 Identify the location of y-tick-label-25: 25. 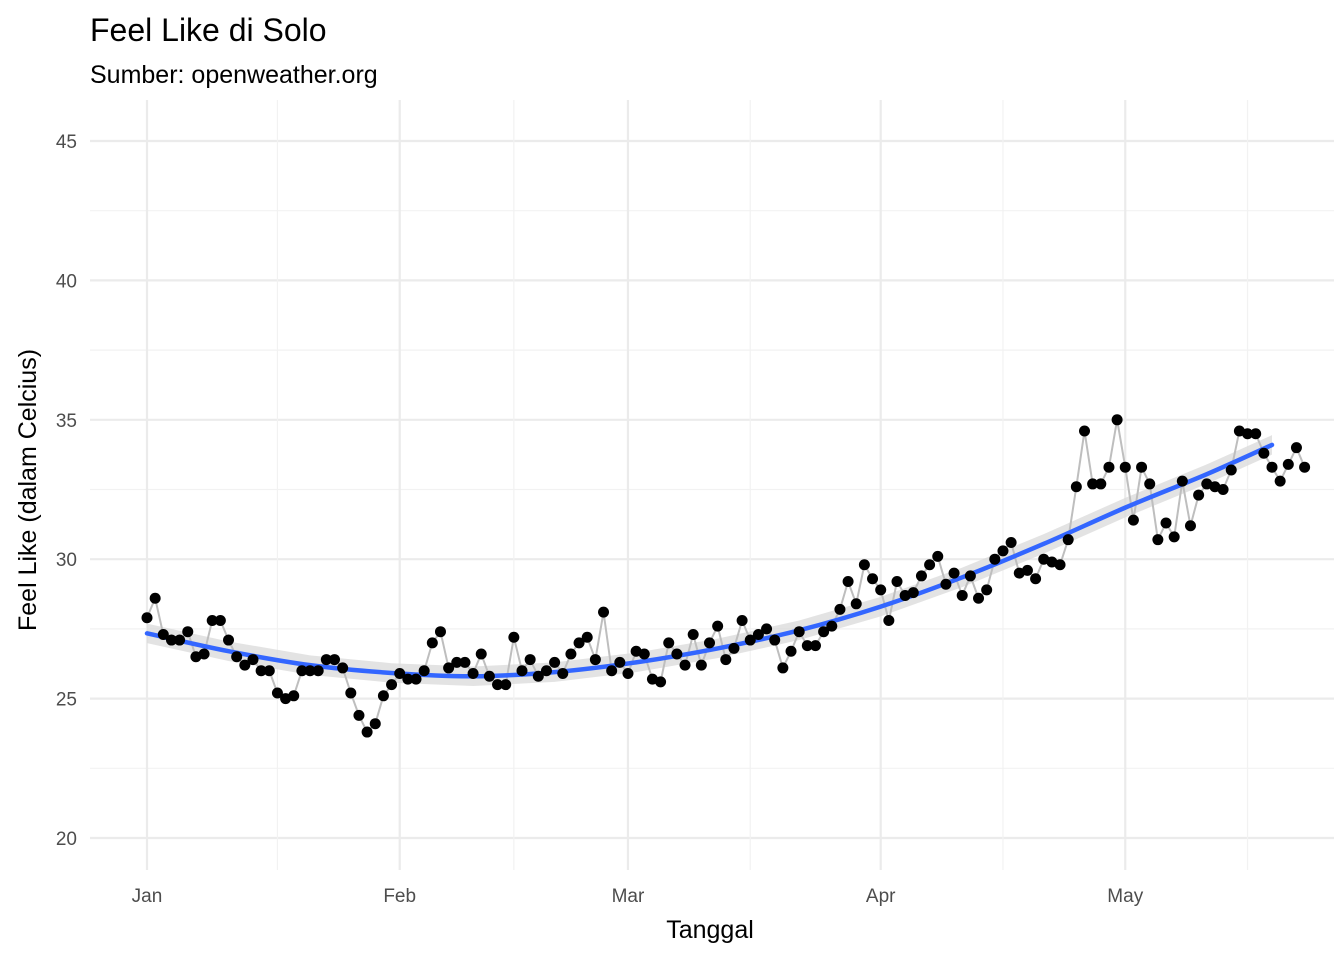
(66, 700).